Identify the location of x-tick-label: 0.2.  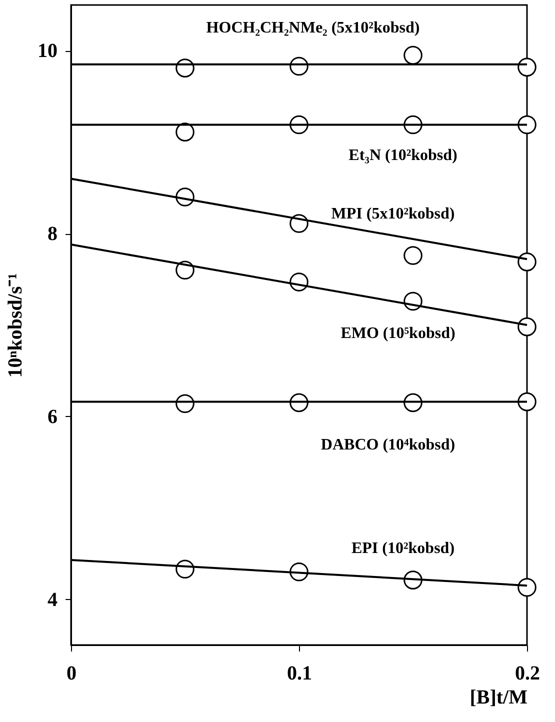
(527, 673).